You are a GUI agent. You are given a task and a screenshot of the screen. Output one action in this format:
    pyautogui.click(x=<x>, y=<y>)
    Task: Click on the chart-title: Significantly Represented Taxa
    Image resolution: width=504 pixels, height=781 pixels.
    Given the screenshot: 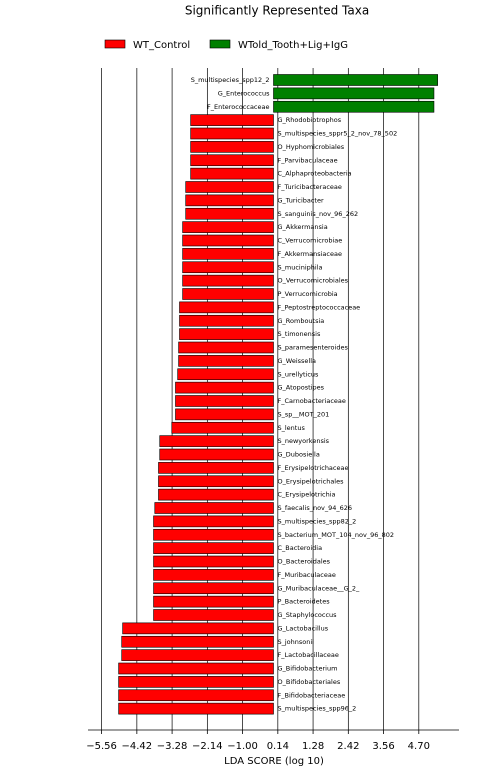 What is the action you would take?
    pyautogui.click(x=277, y=11)
    